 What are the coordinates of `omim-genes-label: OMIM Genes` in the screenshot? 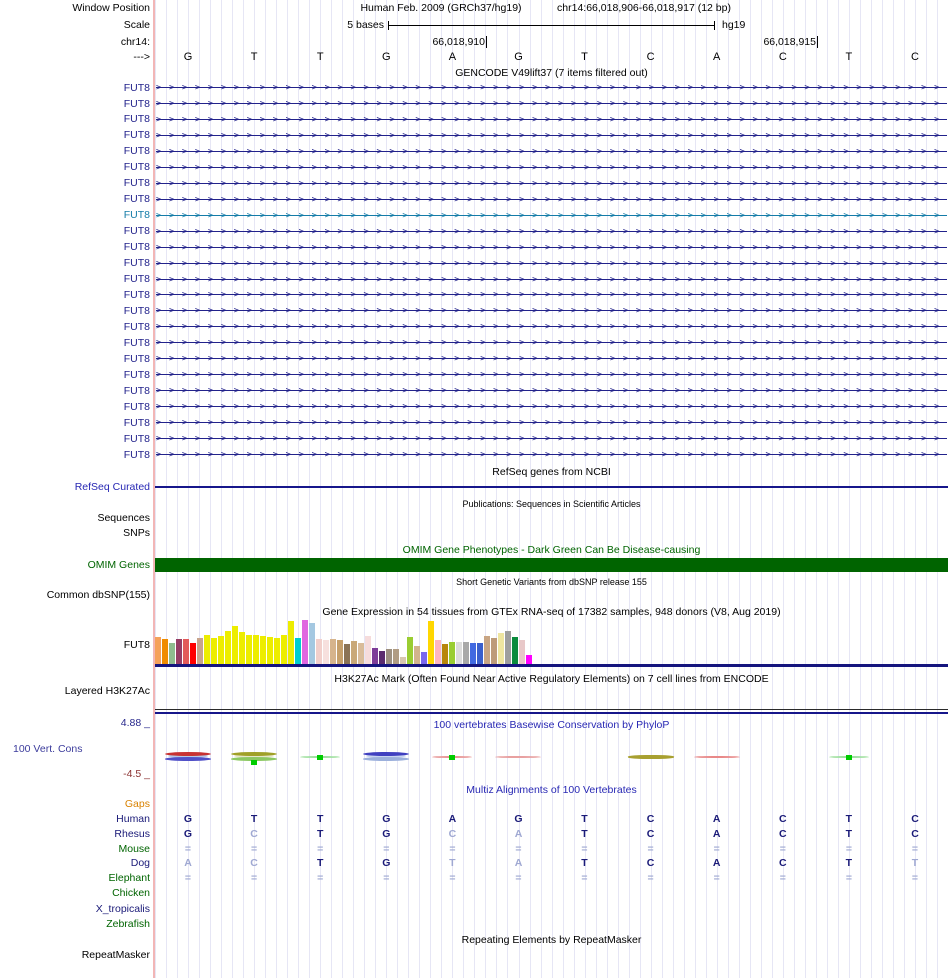 It's located at (118, 565).